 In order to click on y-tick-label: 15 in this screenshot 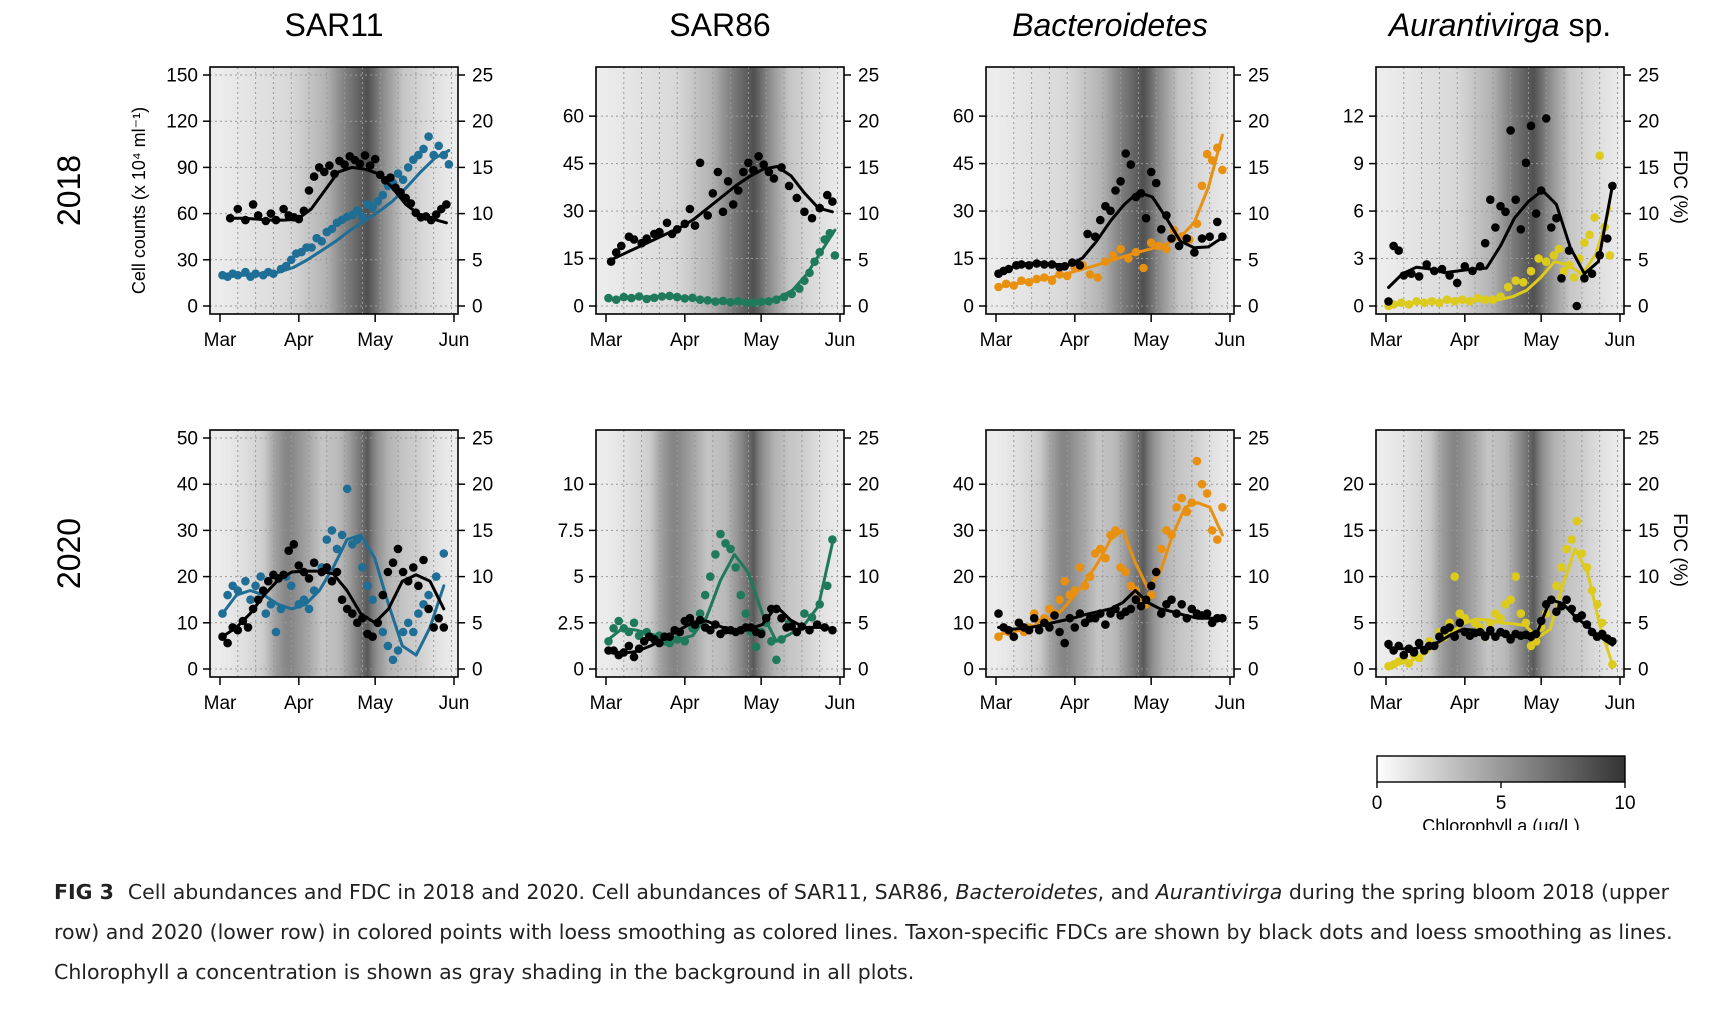, I will do `click(1353, 531)`.